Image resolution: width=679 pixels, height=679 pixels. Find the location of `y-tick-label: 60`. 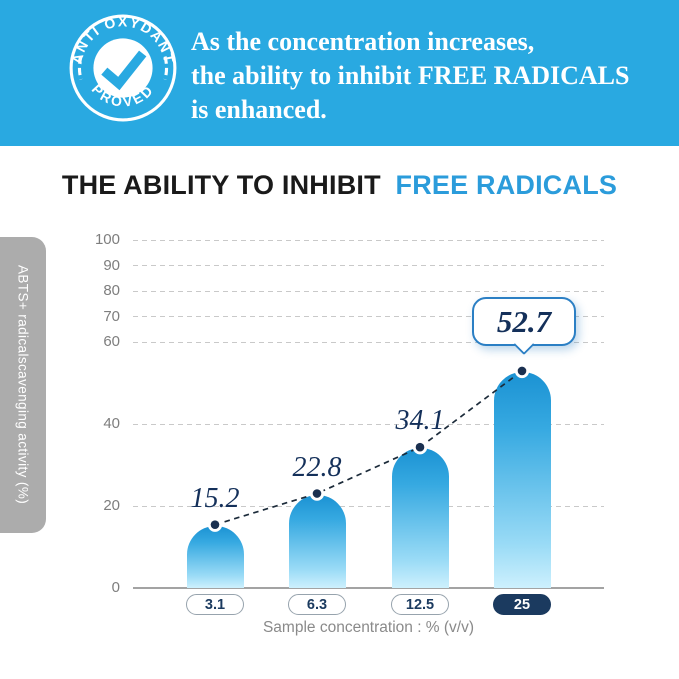

y-tick-label: 60 is located at coordinates (111, 341).